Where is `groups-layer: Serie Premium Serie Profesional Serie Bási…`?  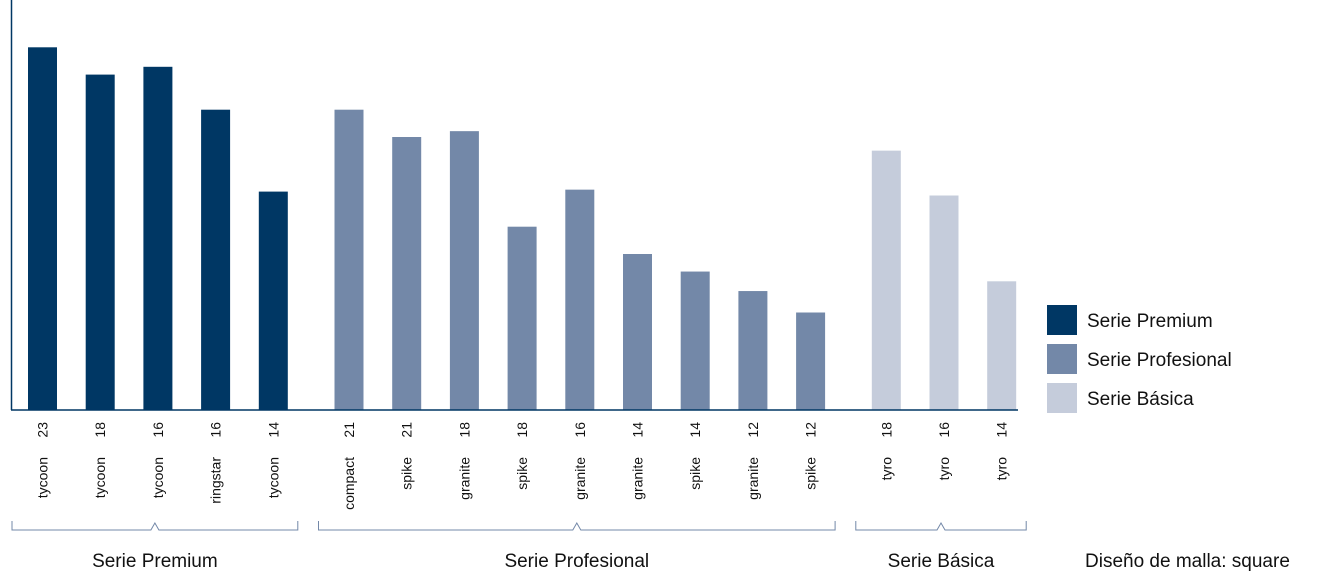 groups-layer: Serie Premium Serie Profesional Serie Bási… is located at coordinates (519, 546).